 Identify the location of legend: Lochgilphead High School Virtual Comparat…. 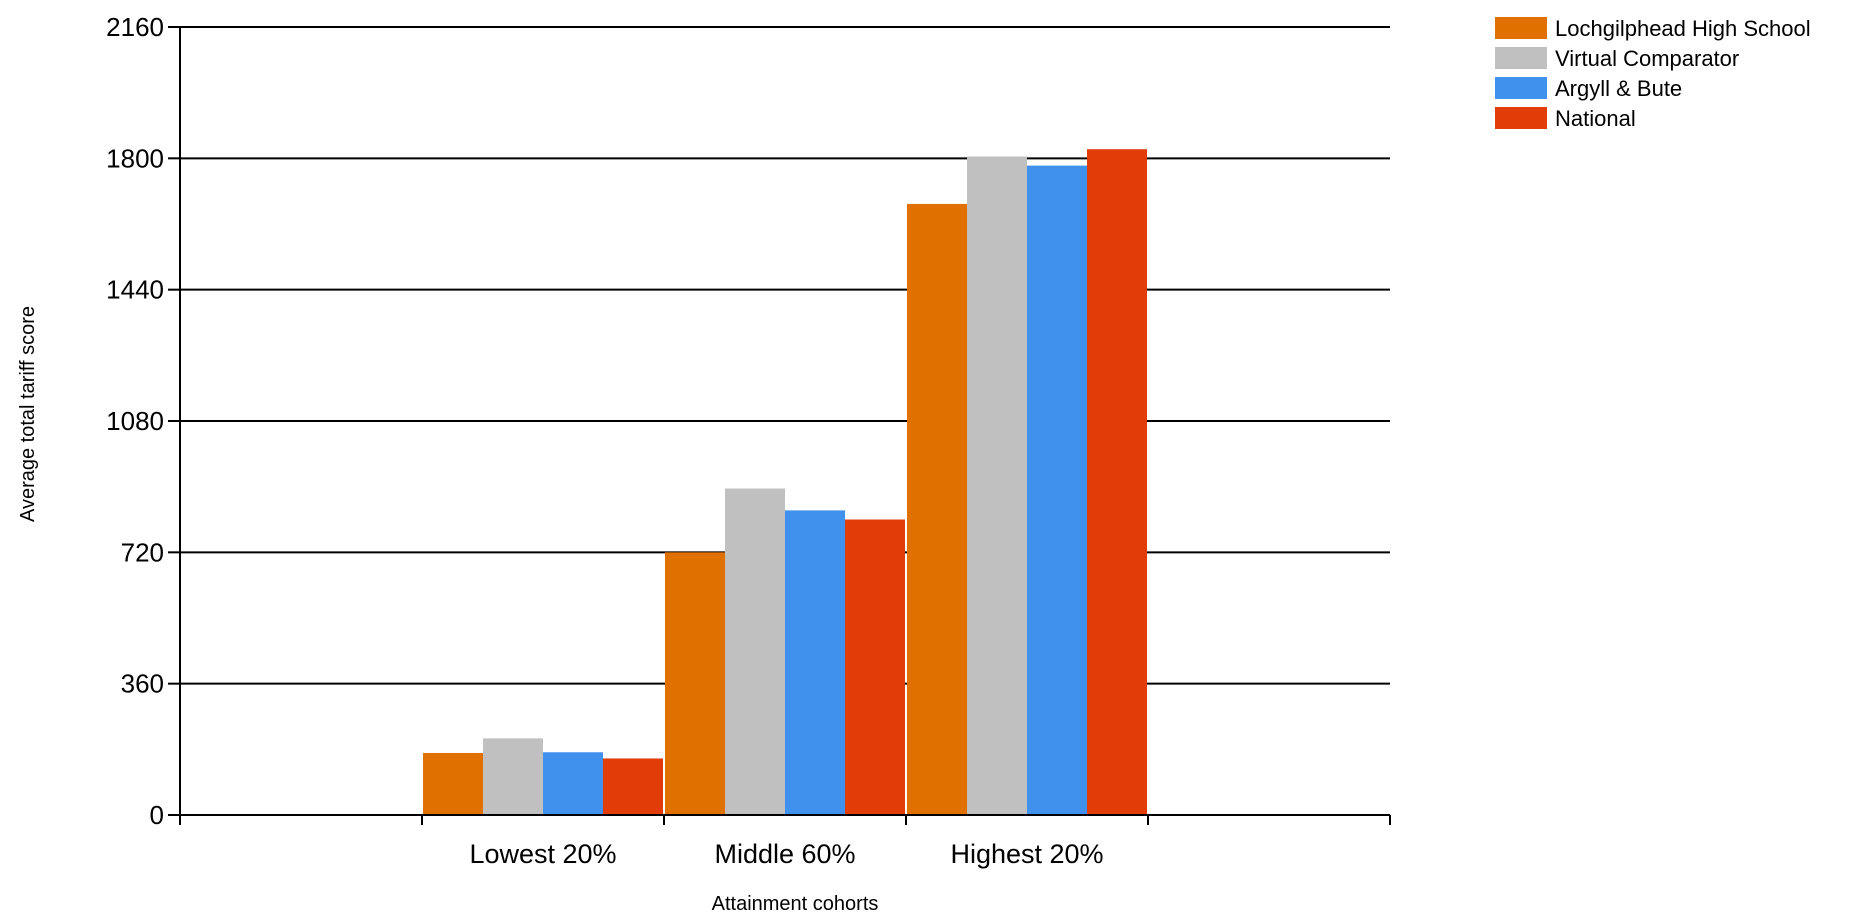
(1653, 73).